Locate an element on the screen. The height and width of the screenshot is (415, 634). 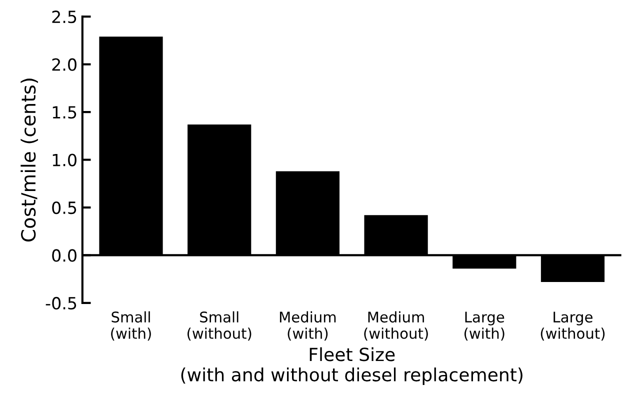
x-axis-title: Fleet Size (with and without diesel replacement) is located at coordinates (351, 366).